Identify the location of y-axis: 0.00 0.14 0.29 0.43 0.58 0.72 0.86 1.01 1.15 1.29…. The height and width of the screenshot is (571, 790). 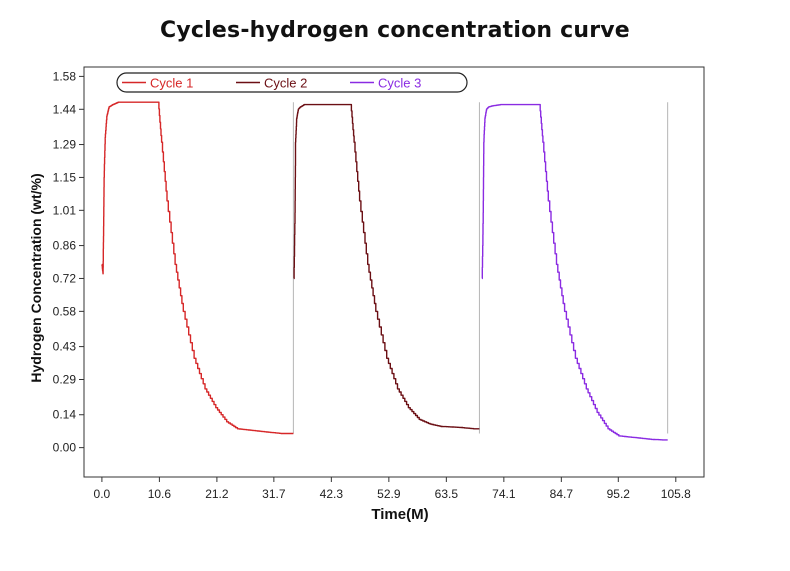
(68, 262).